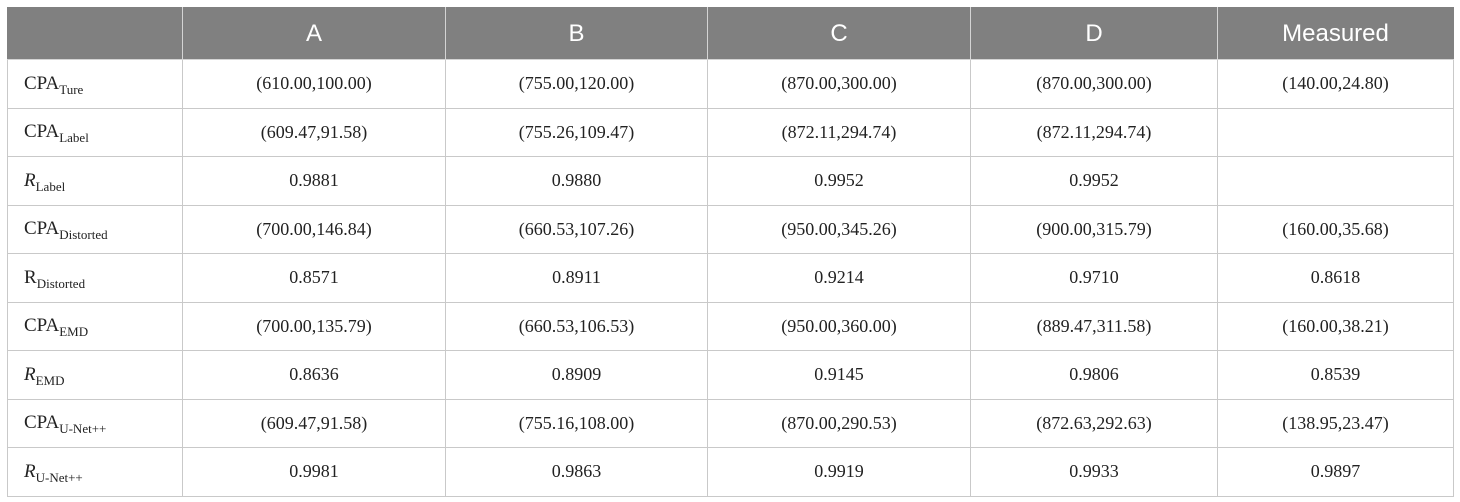 The width and height of the screenshot is (1460, 502). Describe the element at coordinates (839, 375) in the screenshot. I see `table-cell: 0.9145` at that location.